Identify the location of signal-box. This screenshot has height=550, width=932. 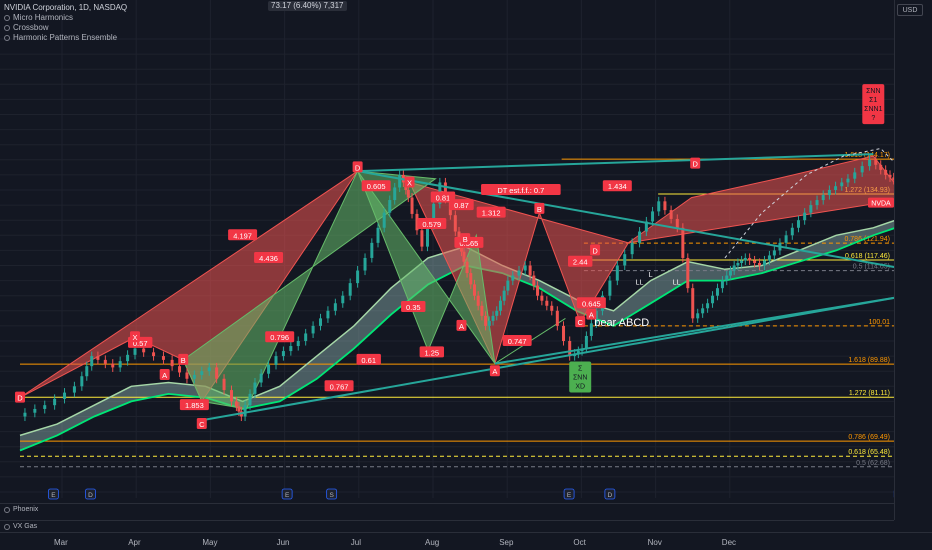
(873, 104).